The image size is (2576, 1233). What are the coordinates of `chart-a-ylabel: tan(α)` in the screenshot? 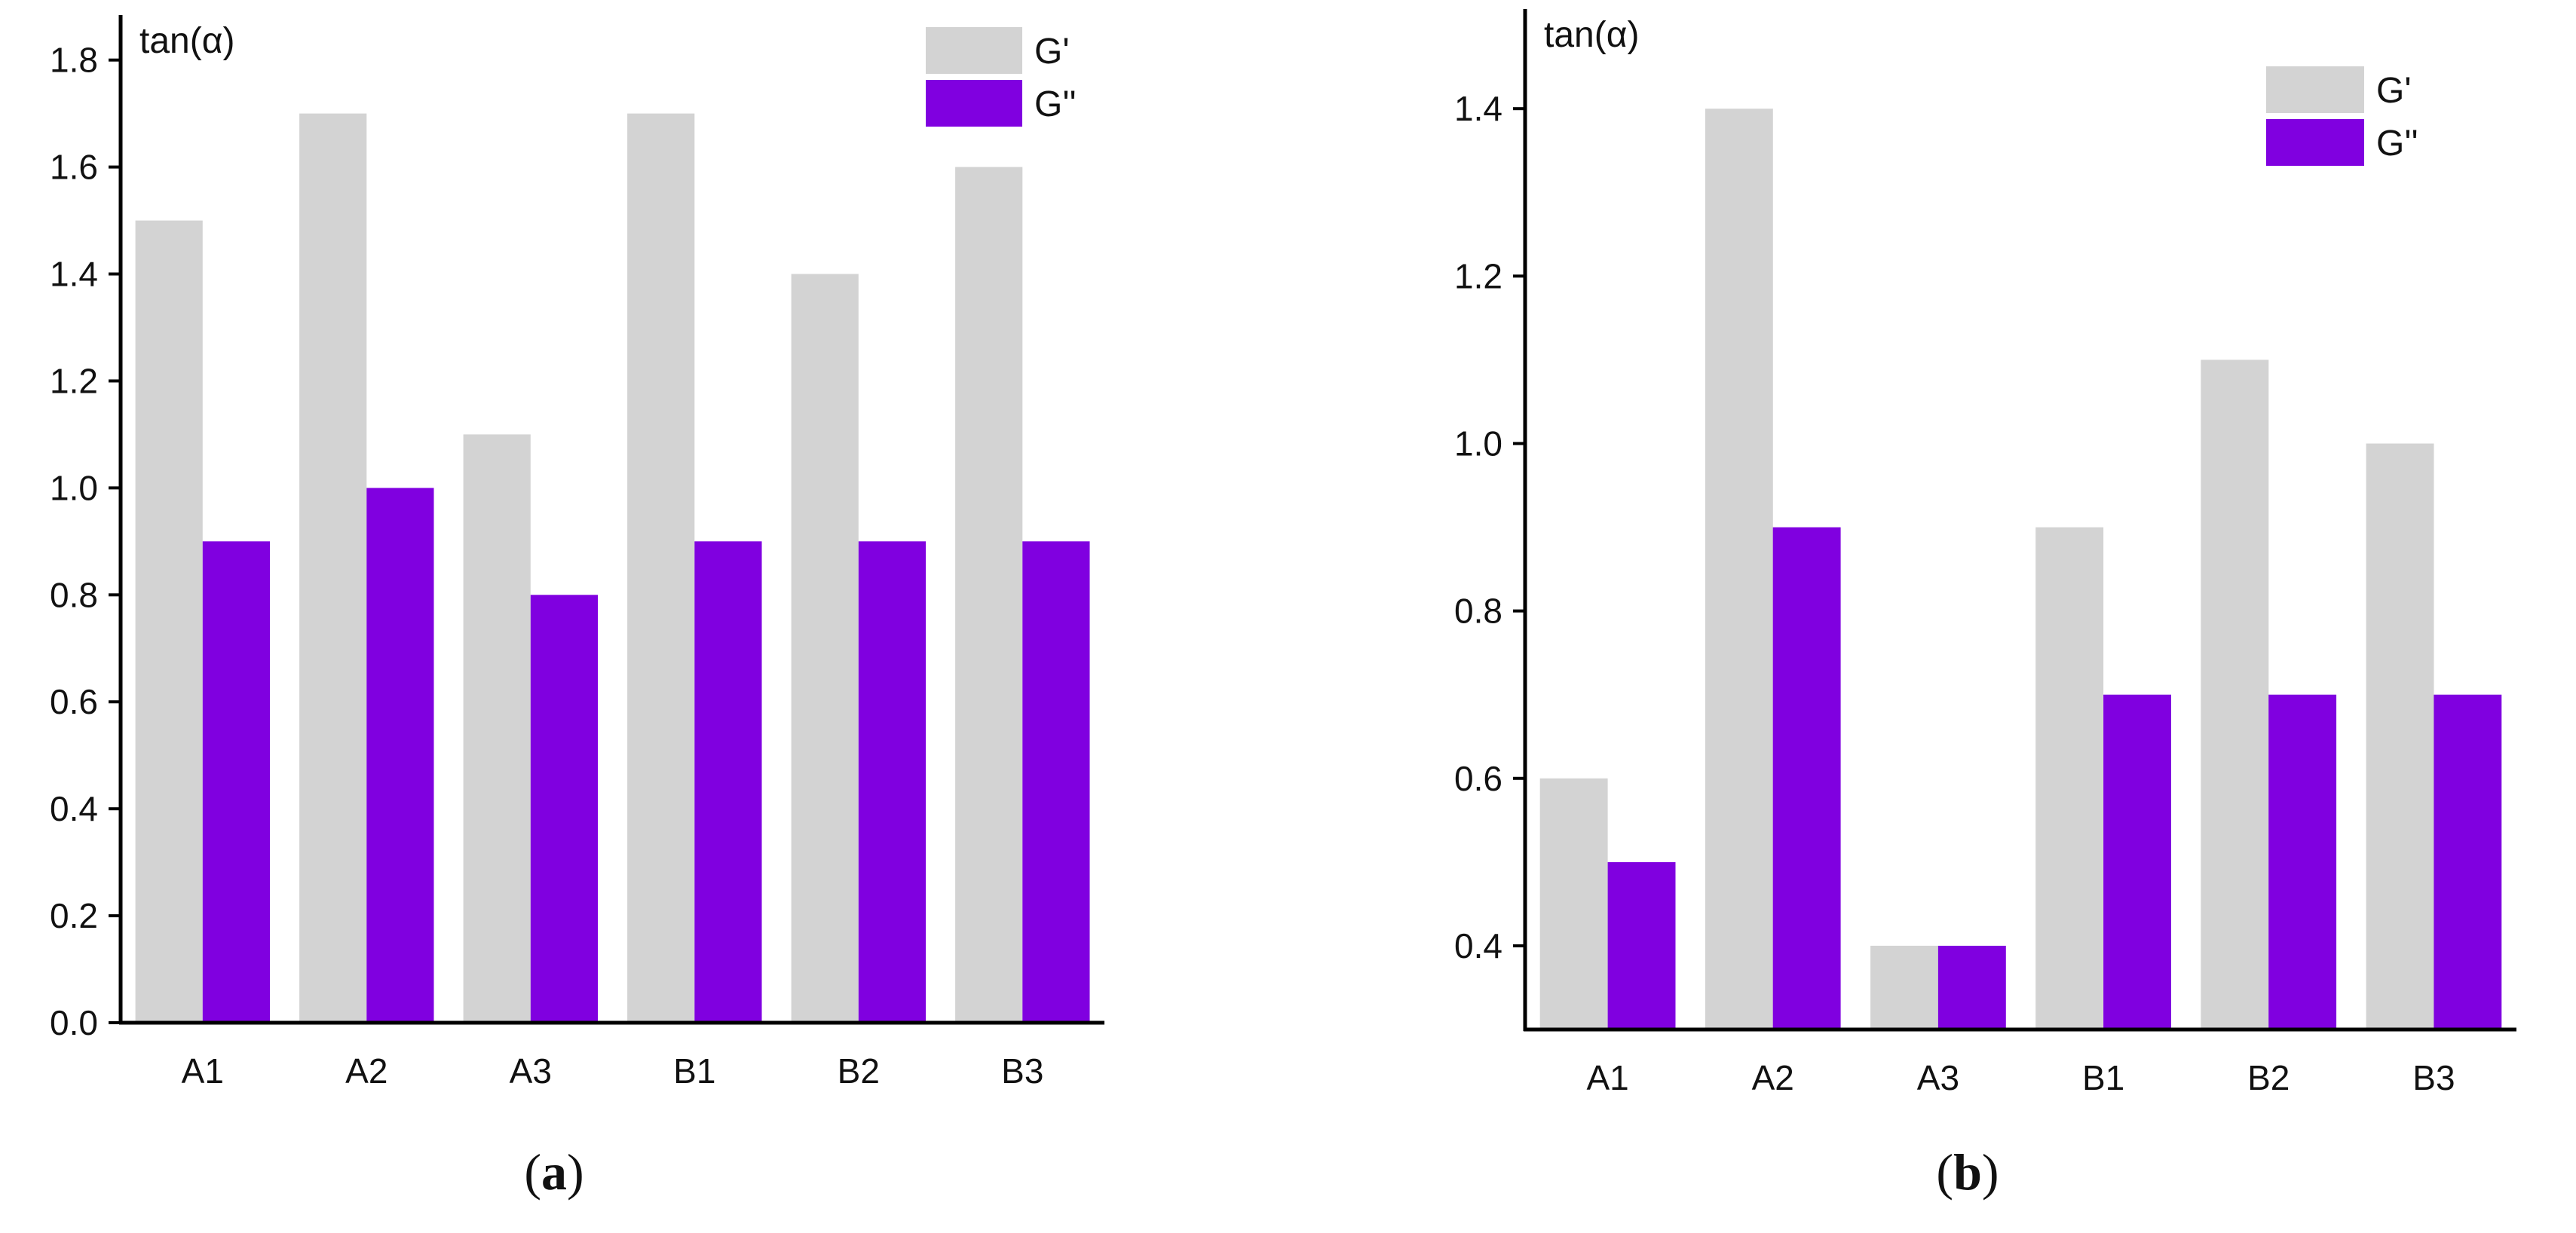 It's located at (186, 41).